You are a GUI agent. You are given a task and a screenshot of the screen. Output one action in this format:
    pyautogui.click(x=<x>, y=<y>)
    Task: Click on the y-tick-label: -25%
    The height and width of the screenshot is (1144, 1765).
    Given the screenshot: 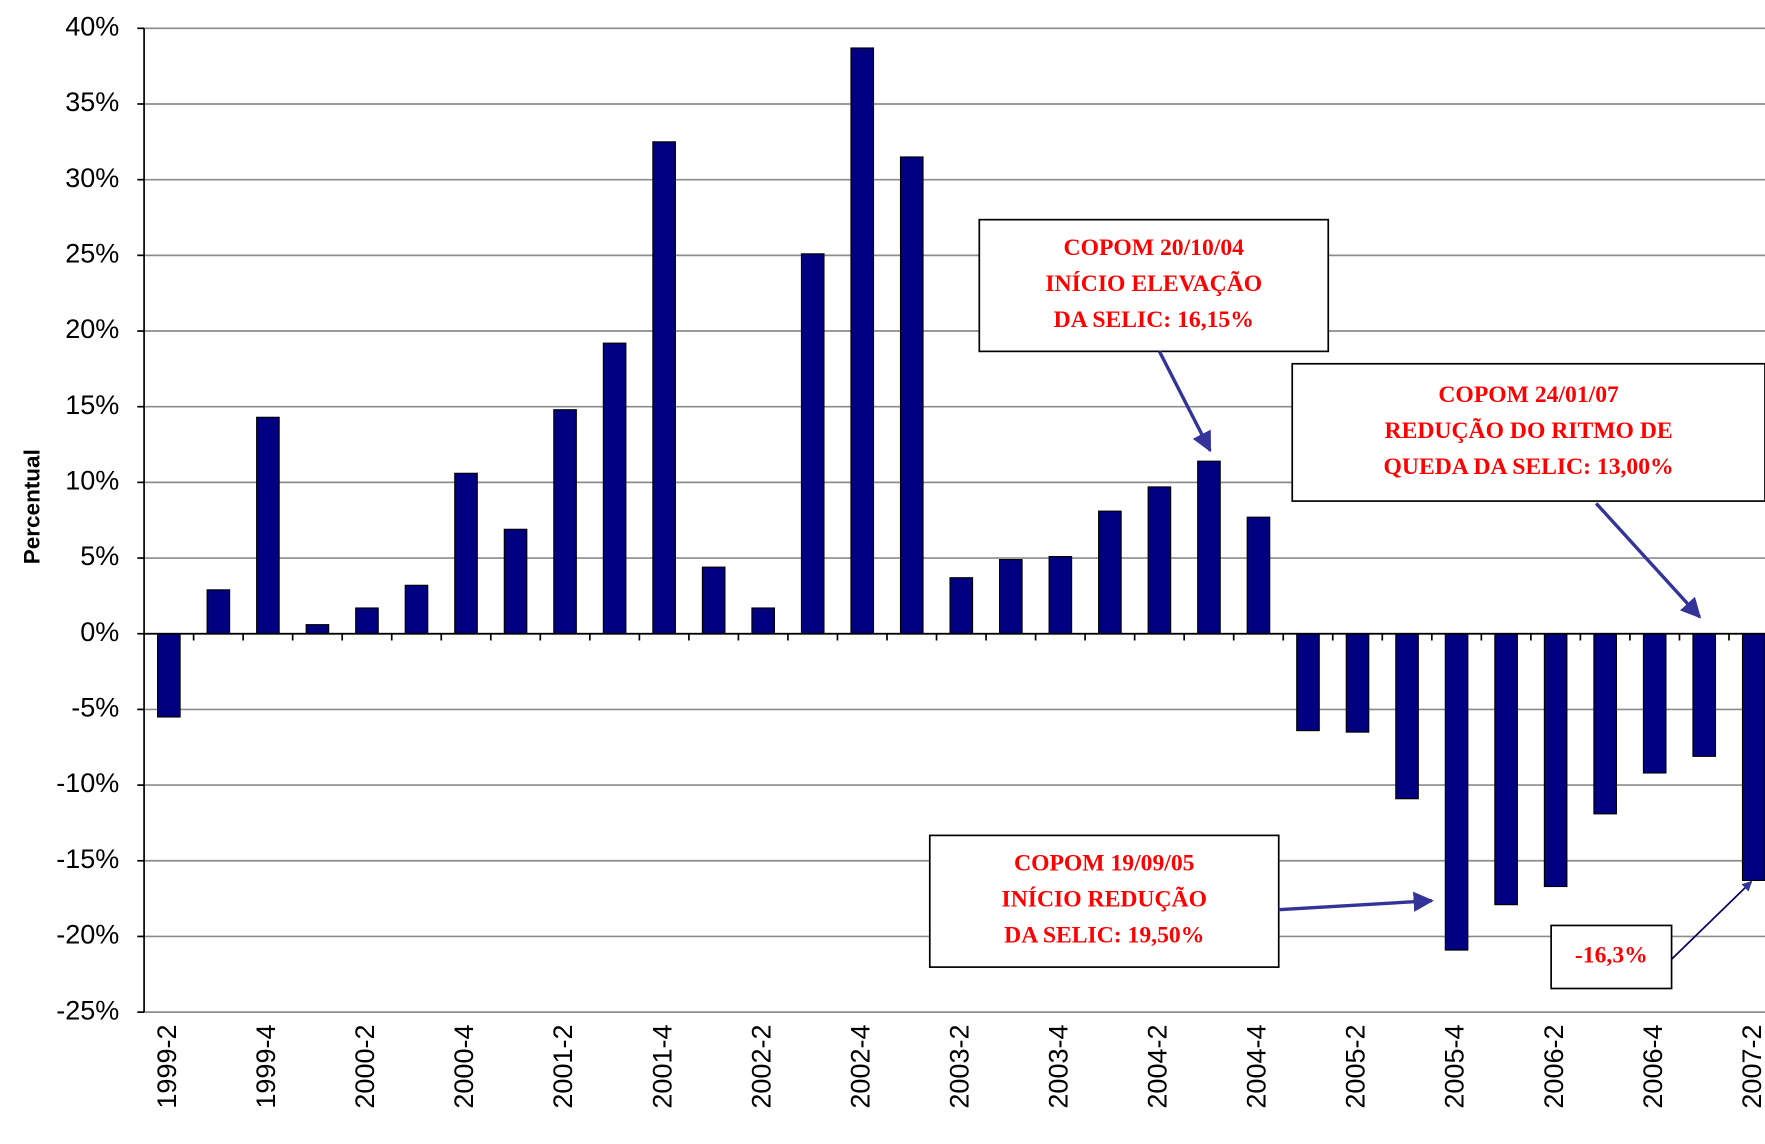 What is the action you would take?
    pyautogui.click(x=87, y=1010)
    